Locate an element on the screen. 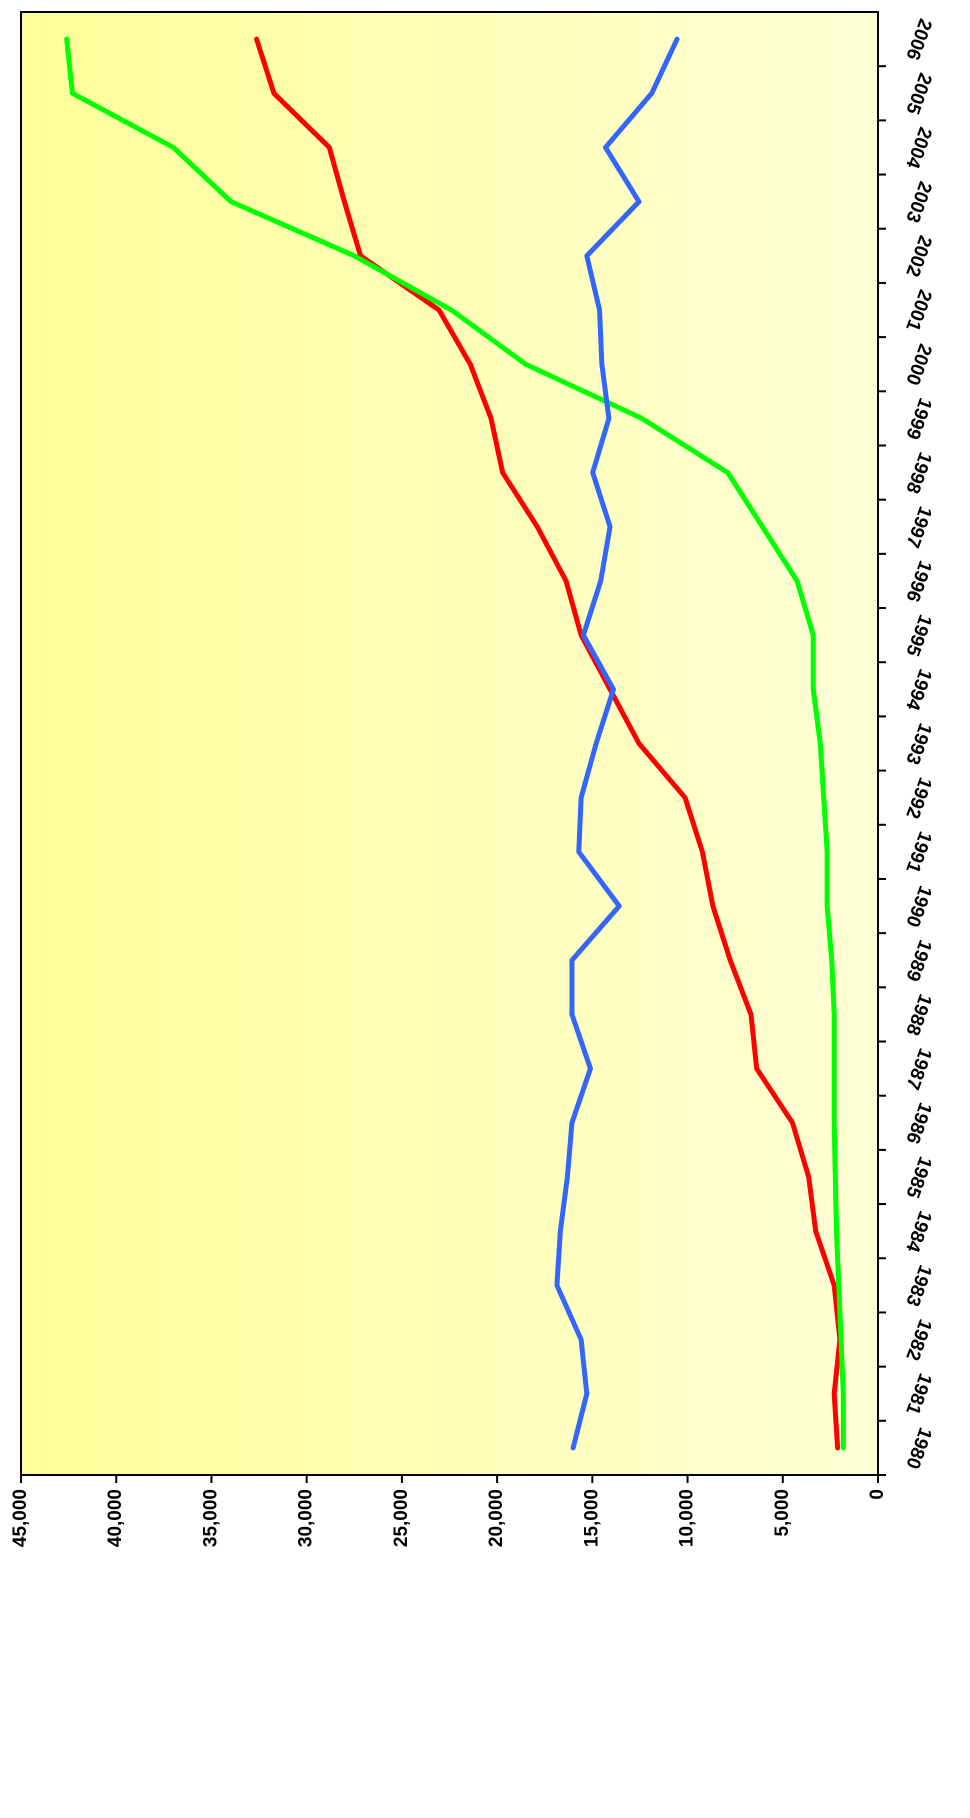  value-tick-label: 15,000 is located at coordinates (591, 1518).